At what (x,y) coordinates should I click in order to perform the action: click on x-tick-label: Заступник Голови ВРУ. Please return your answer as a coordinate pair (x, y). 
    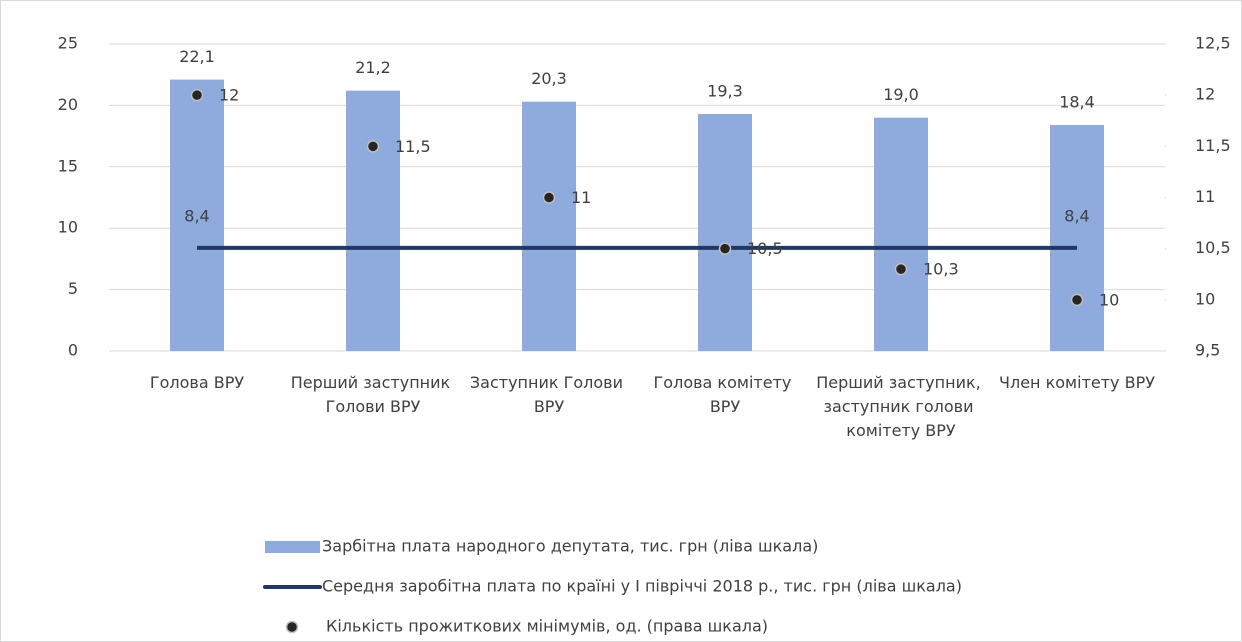
    Looking at the image, I should click on (549, 394).